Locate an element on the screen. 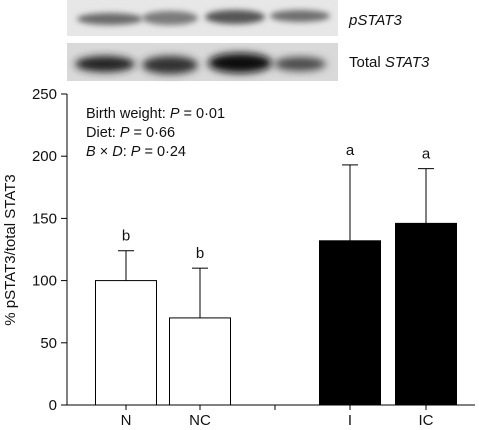 The image size is (479, 430). stat-diet: Diet: P = 0·66 is located at coordinates (130, 133).